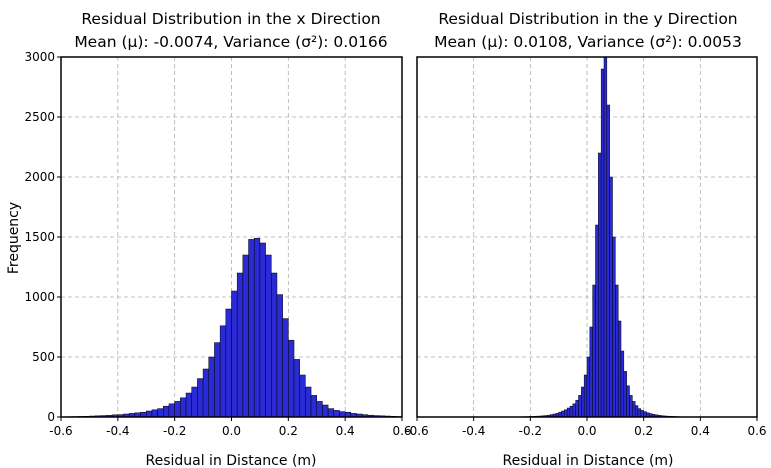 The width and height of the screenshot is (771, 468). I want to click on panel-2-subtitle: Mean (μ): 0.0108, Variance (σ²): 0.0053, so click(588, 42).